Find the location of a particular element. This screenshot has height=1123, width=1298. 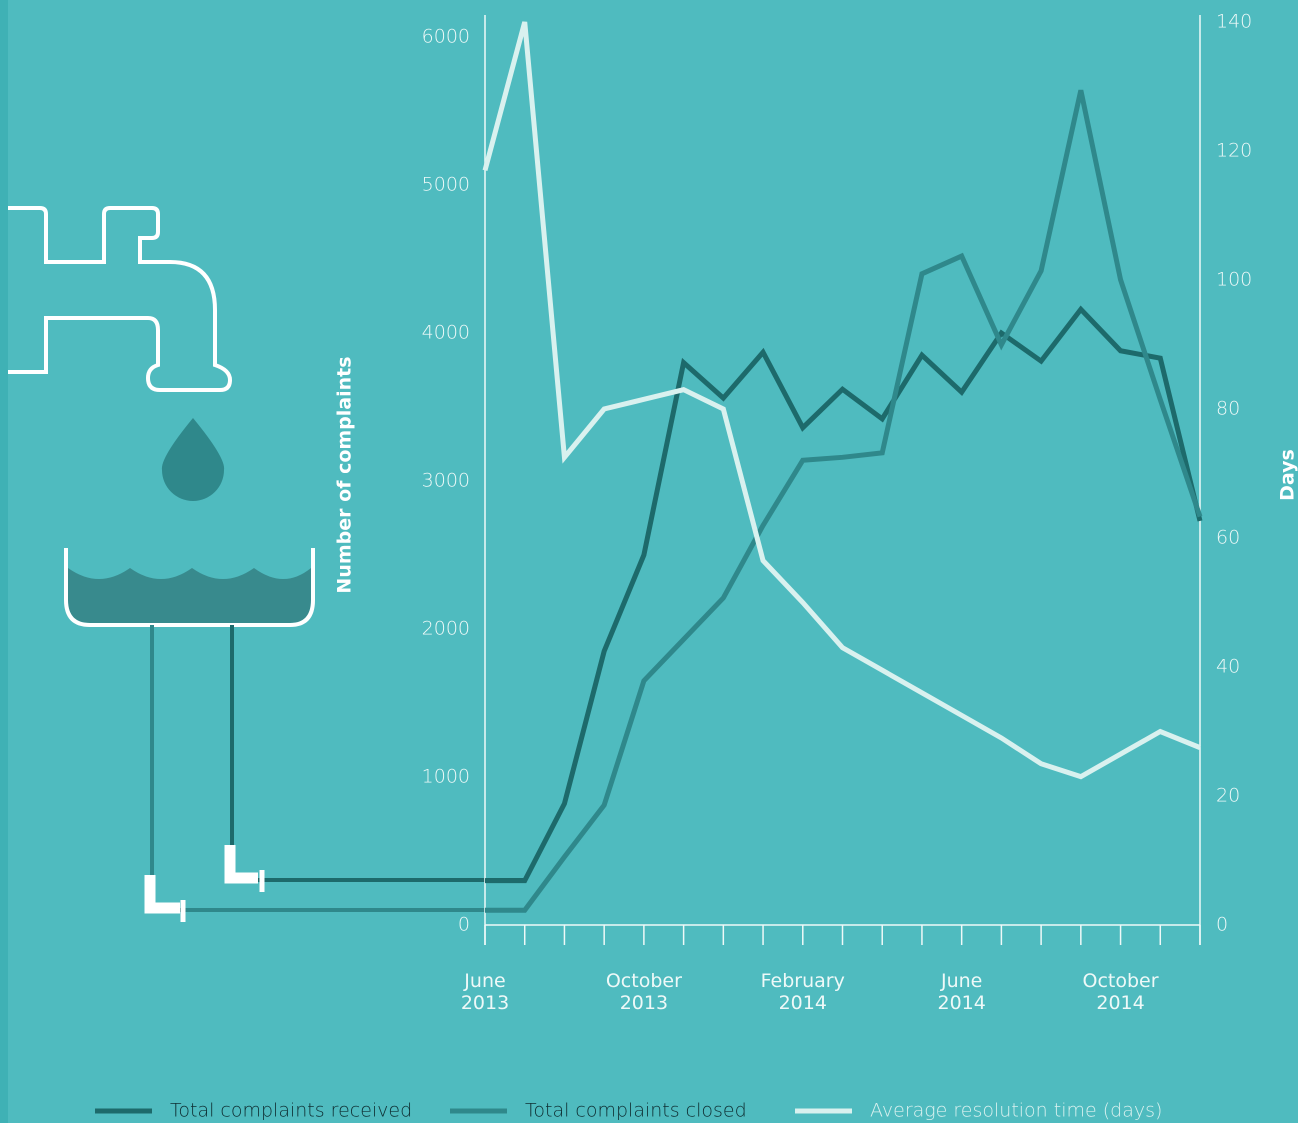

y-tick-label: 1000 is located at coordinates (446, 777).